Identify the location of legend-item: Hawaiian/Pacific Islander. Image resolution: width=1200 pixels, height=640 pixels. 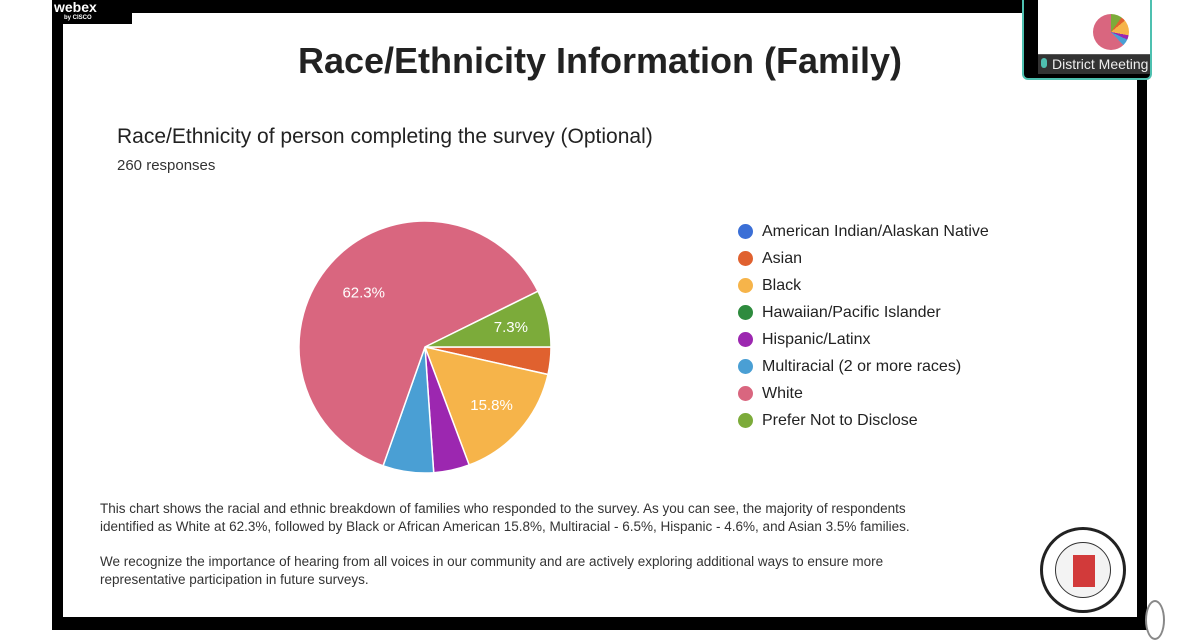
(863, 312).